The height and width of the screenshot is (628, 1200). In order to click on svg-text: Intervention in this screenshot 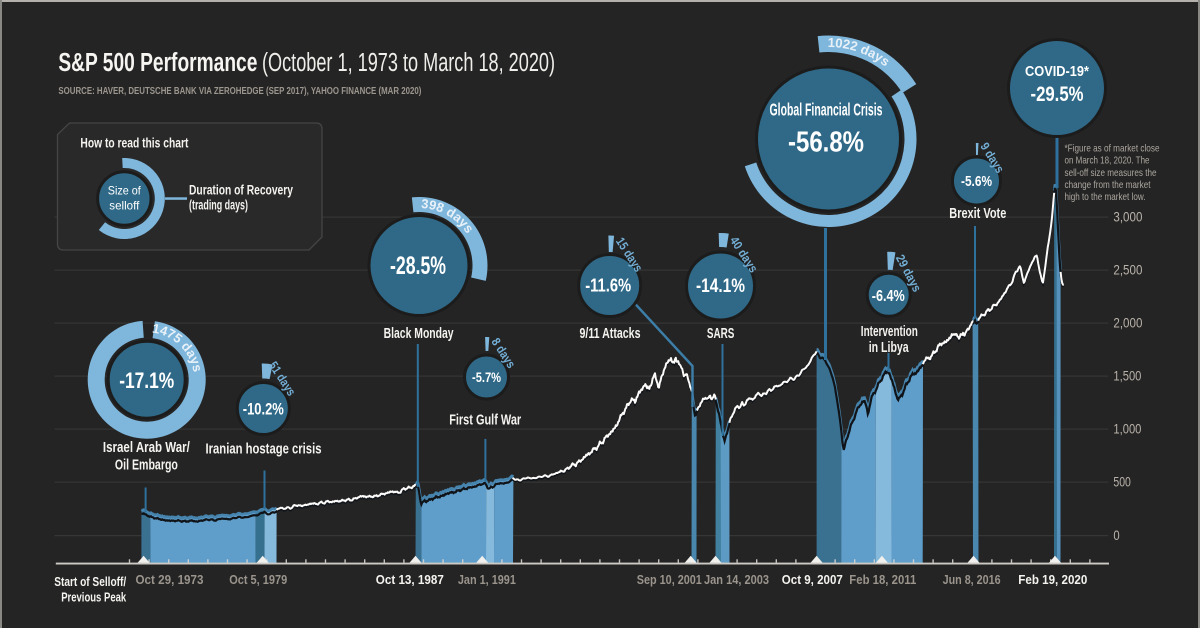, I will do `click(889, 332)`.